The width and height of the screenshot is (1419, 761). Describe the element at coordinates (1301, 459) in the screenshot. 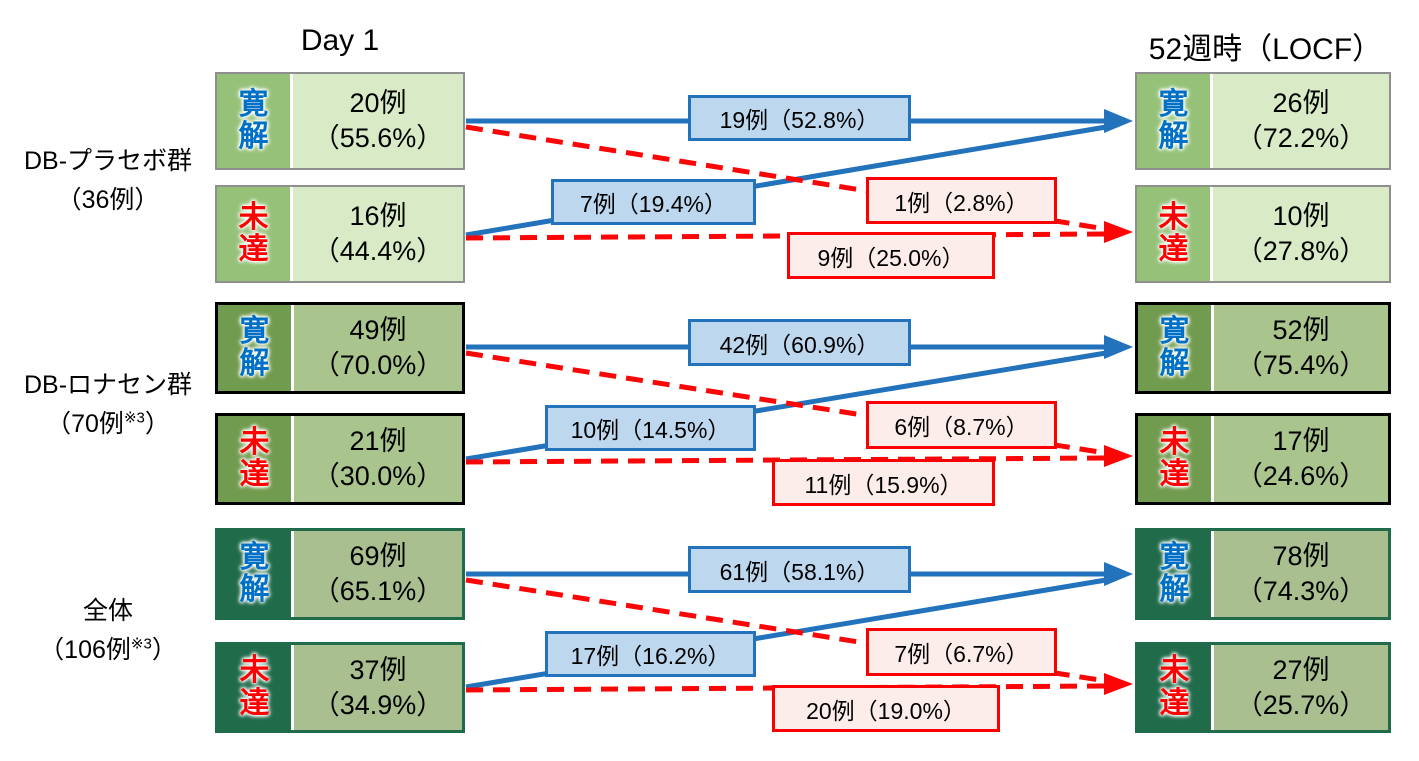

I see `box-value: 17例 （24.6%）` at that location.